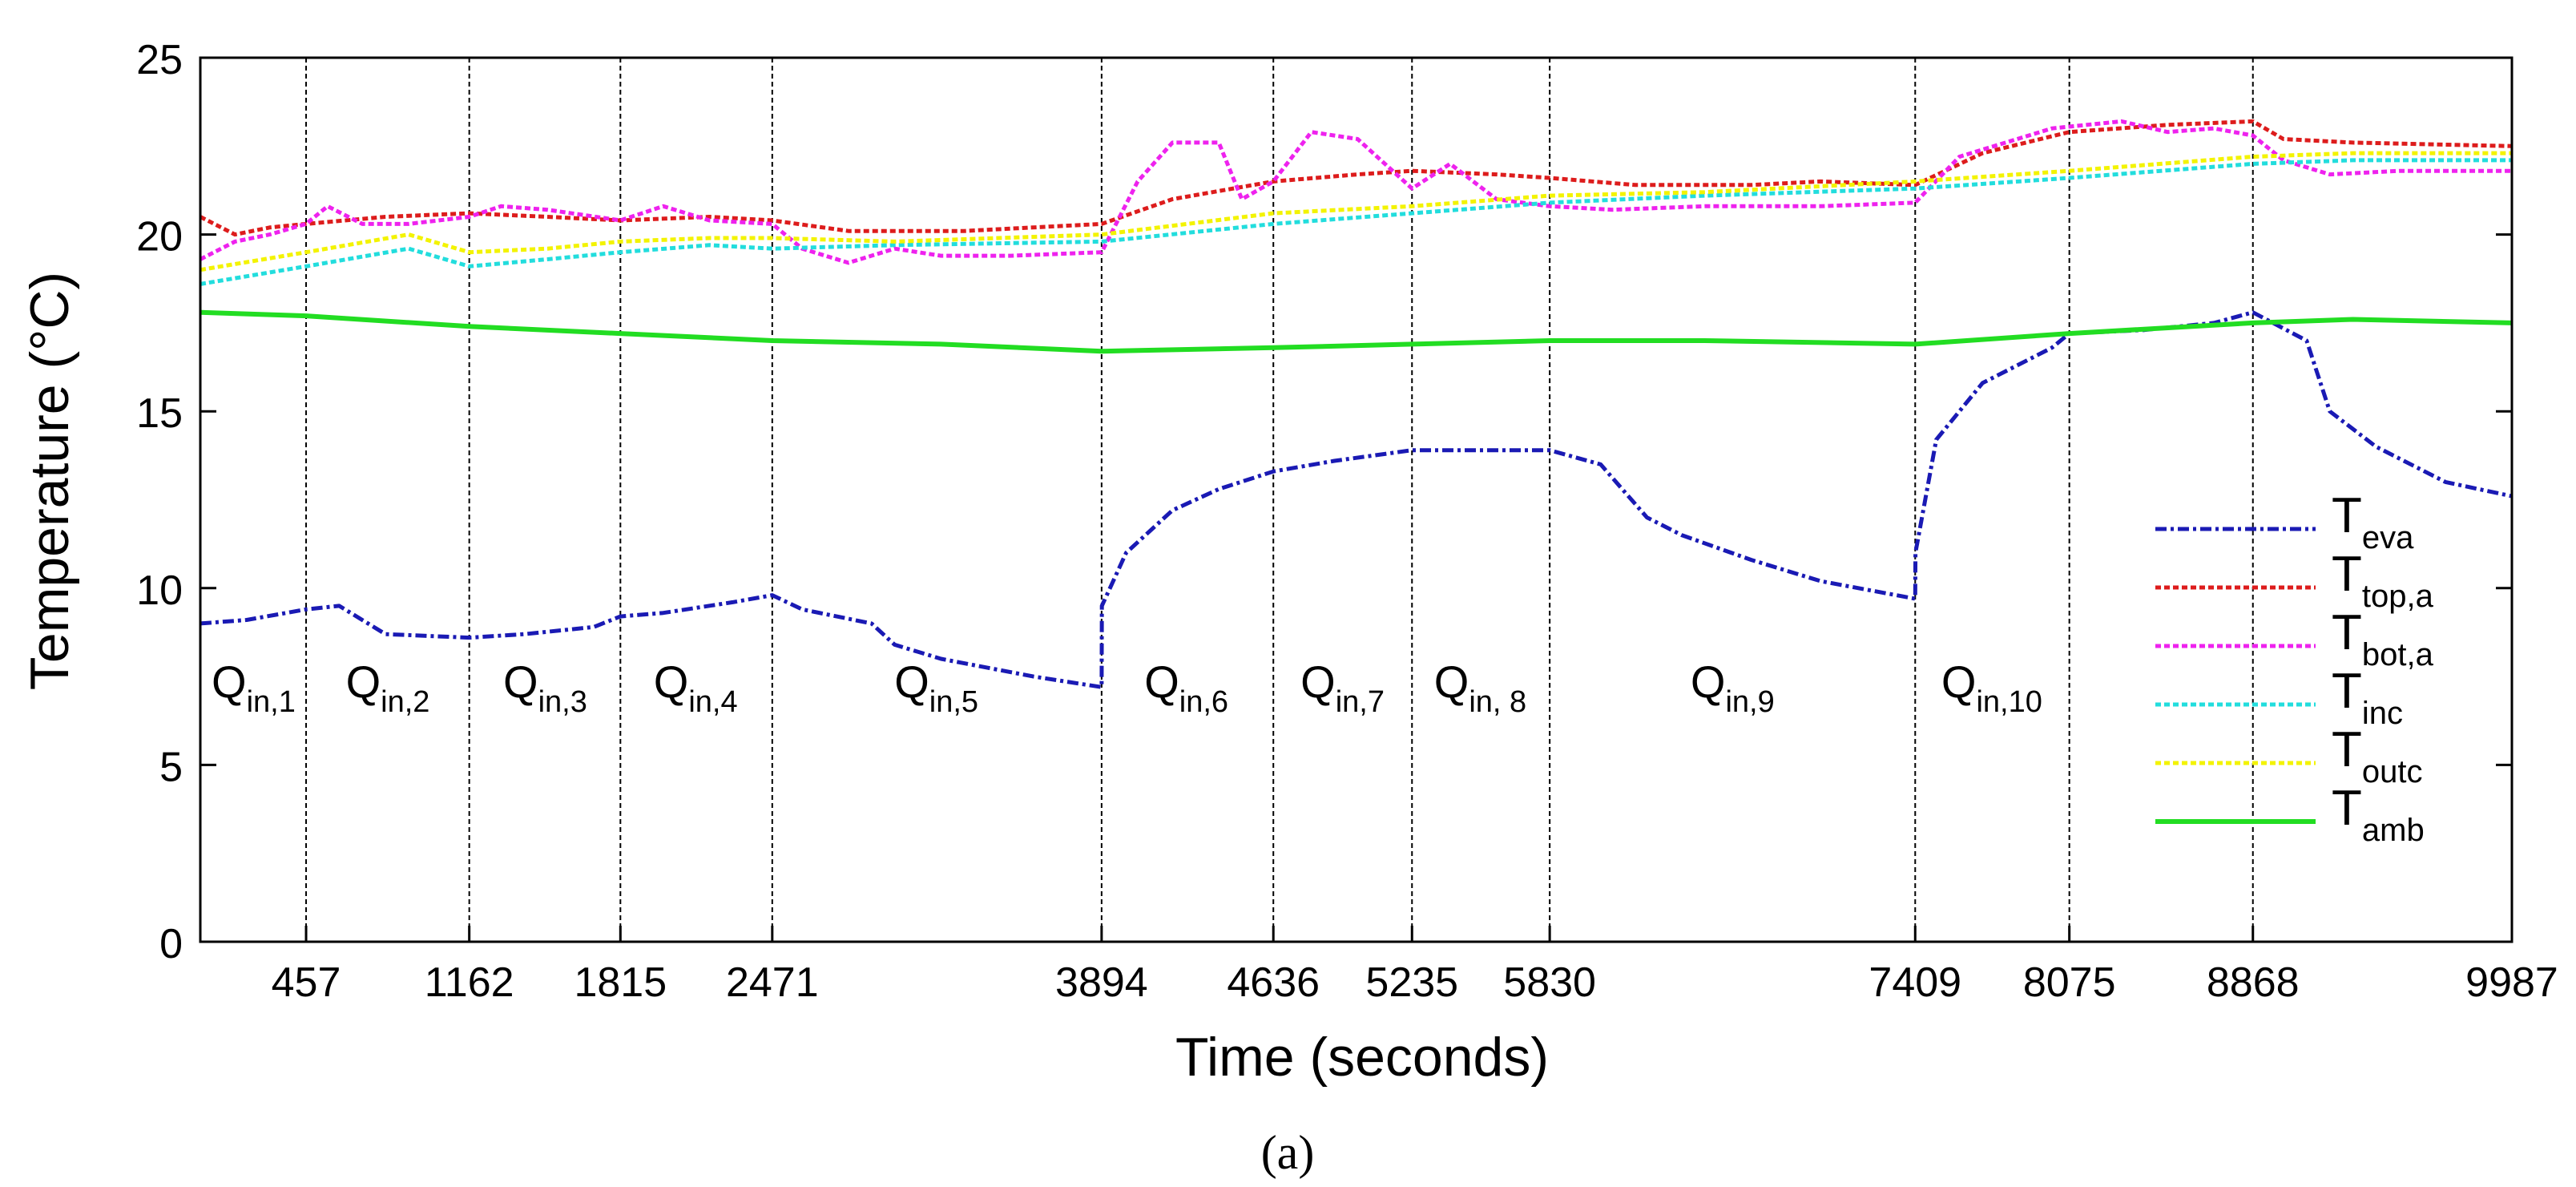 Image resolution: width=2576 pixels, height=1187 pixels. I want to click on legend-label: Teva, so click(2373, 521).